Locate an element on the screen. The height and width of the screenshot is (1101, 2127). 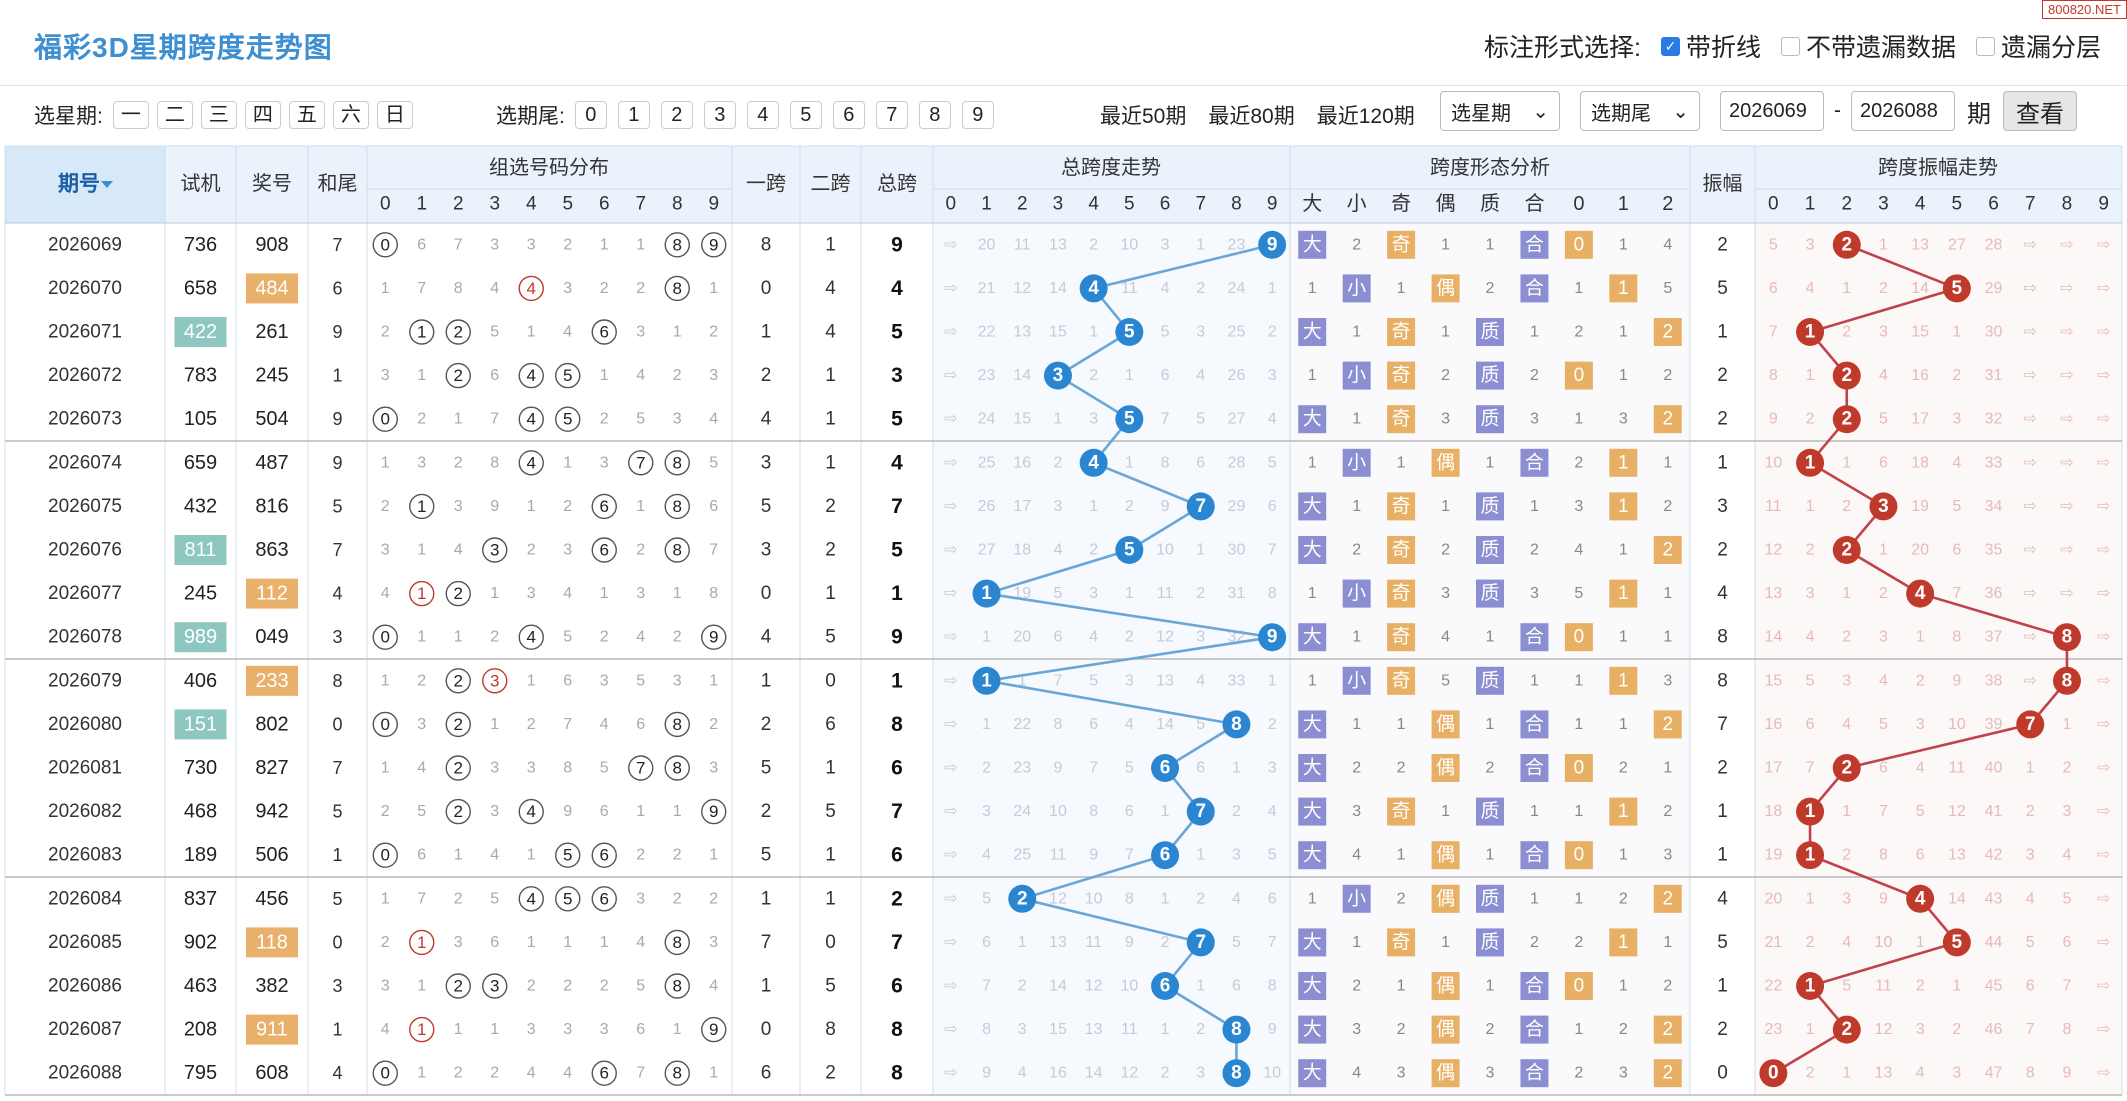
shape-hit: 0 is located at coordinates (1579, 855).